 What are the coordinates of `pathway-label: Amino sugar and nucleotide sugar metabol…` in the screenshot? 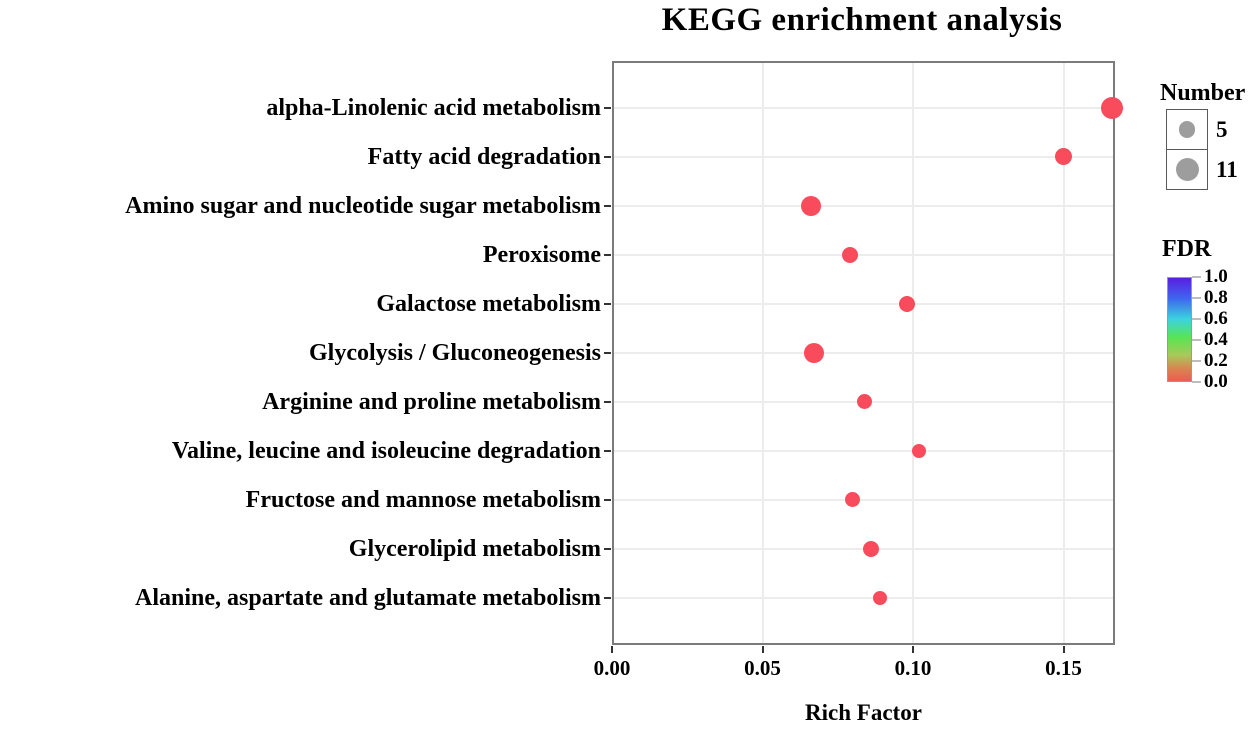 It's located at (363, 205).